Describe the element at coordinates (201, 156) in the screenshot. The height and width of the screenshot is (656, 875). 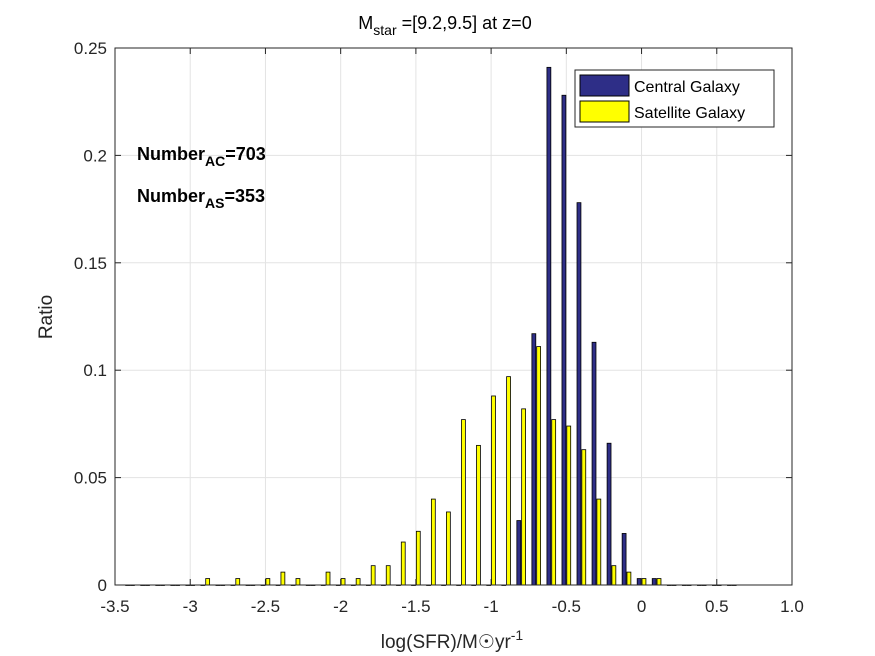
I see `annotation-number-ac: NumberAC=703` at that location.